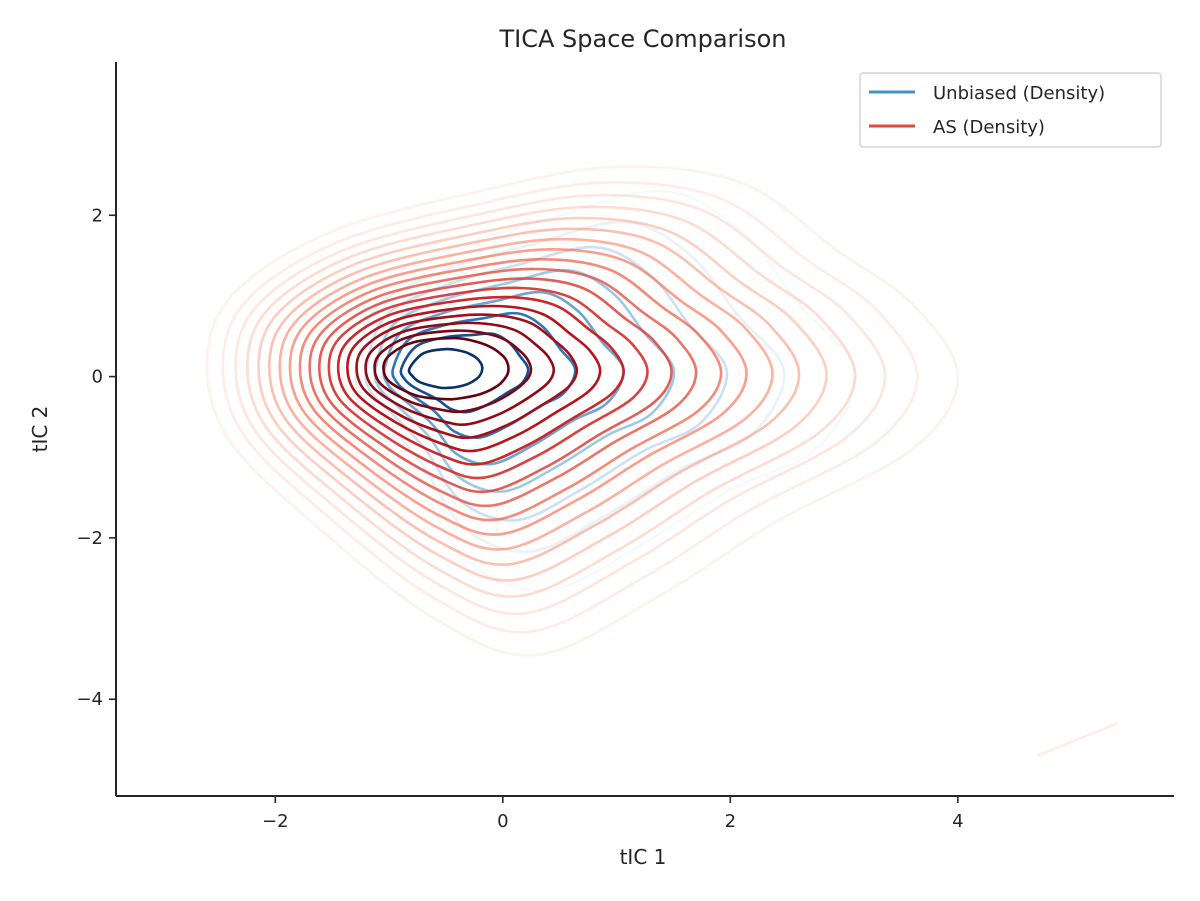 The height and width of the screenshot is (901, 1200). I want to click on y-tick-label: −2, so click(89, 538).